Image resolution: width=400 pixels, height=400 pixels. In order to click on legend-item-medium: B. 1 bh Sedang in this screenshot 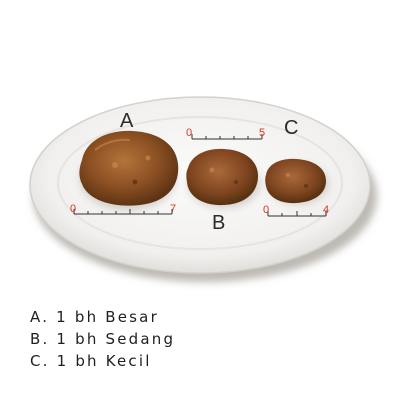, I will do `click(103, 339)`.